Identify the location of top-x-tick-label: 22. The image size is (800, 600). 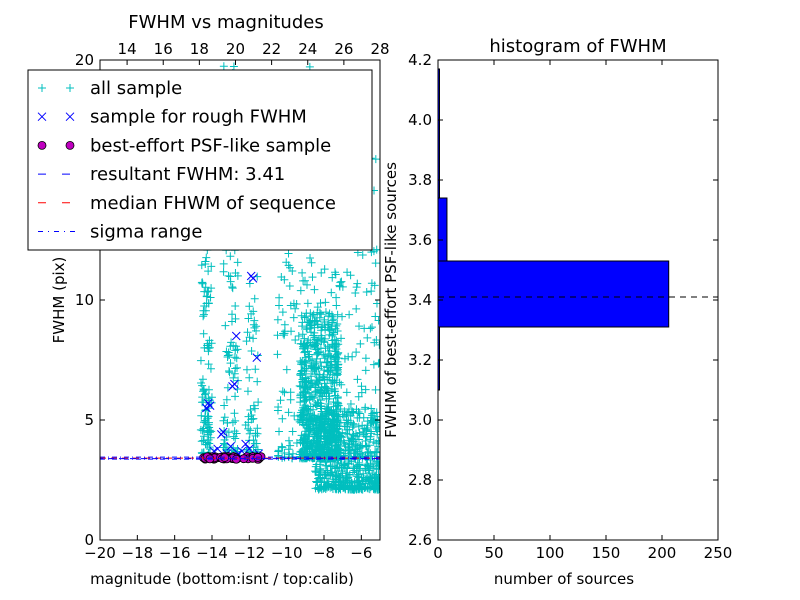
(271, 49).